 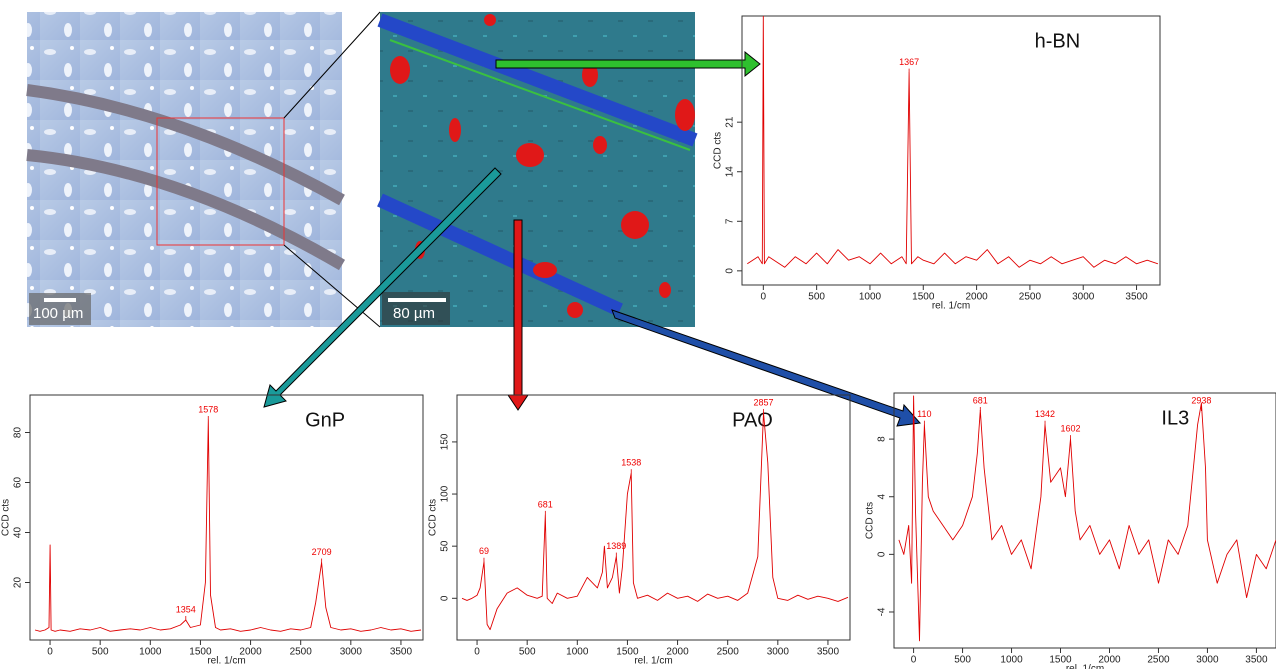 I want to click on peak-label: 1578, so click(x=208, y=409).